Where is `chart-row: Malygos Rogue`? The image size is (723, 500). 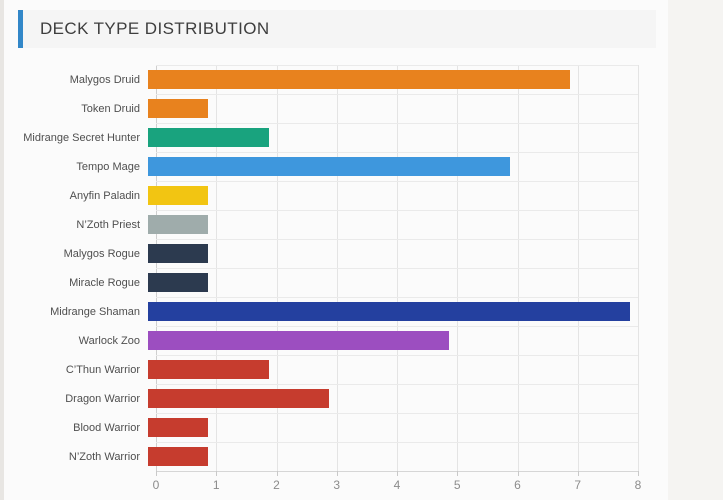
chart-row: Malygos Rogue is located at coordinates (319, 253).